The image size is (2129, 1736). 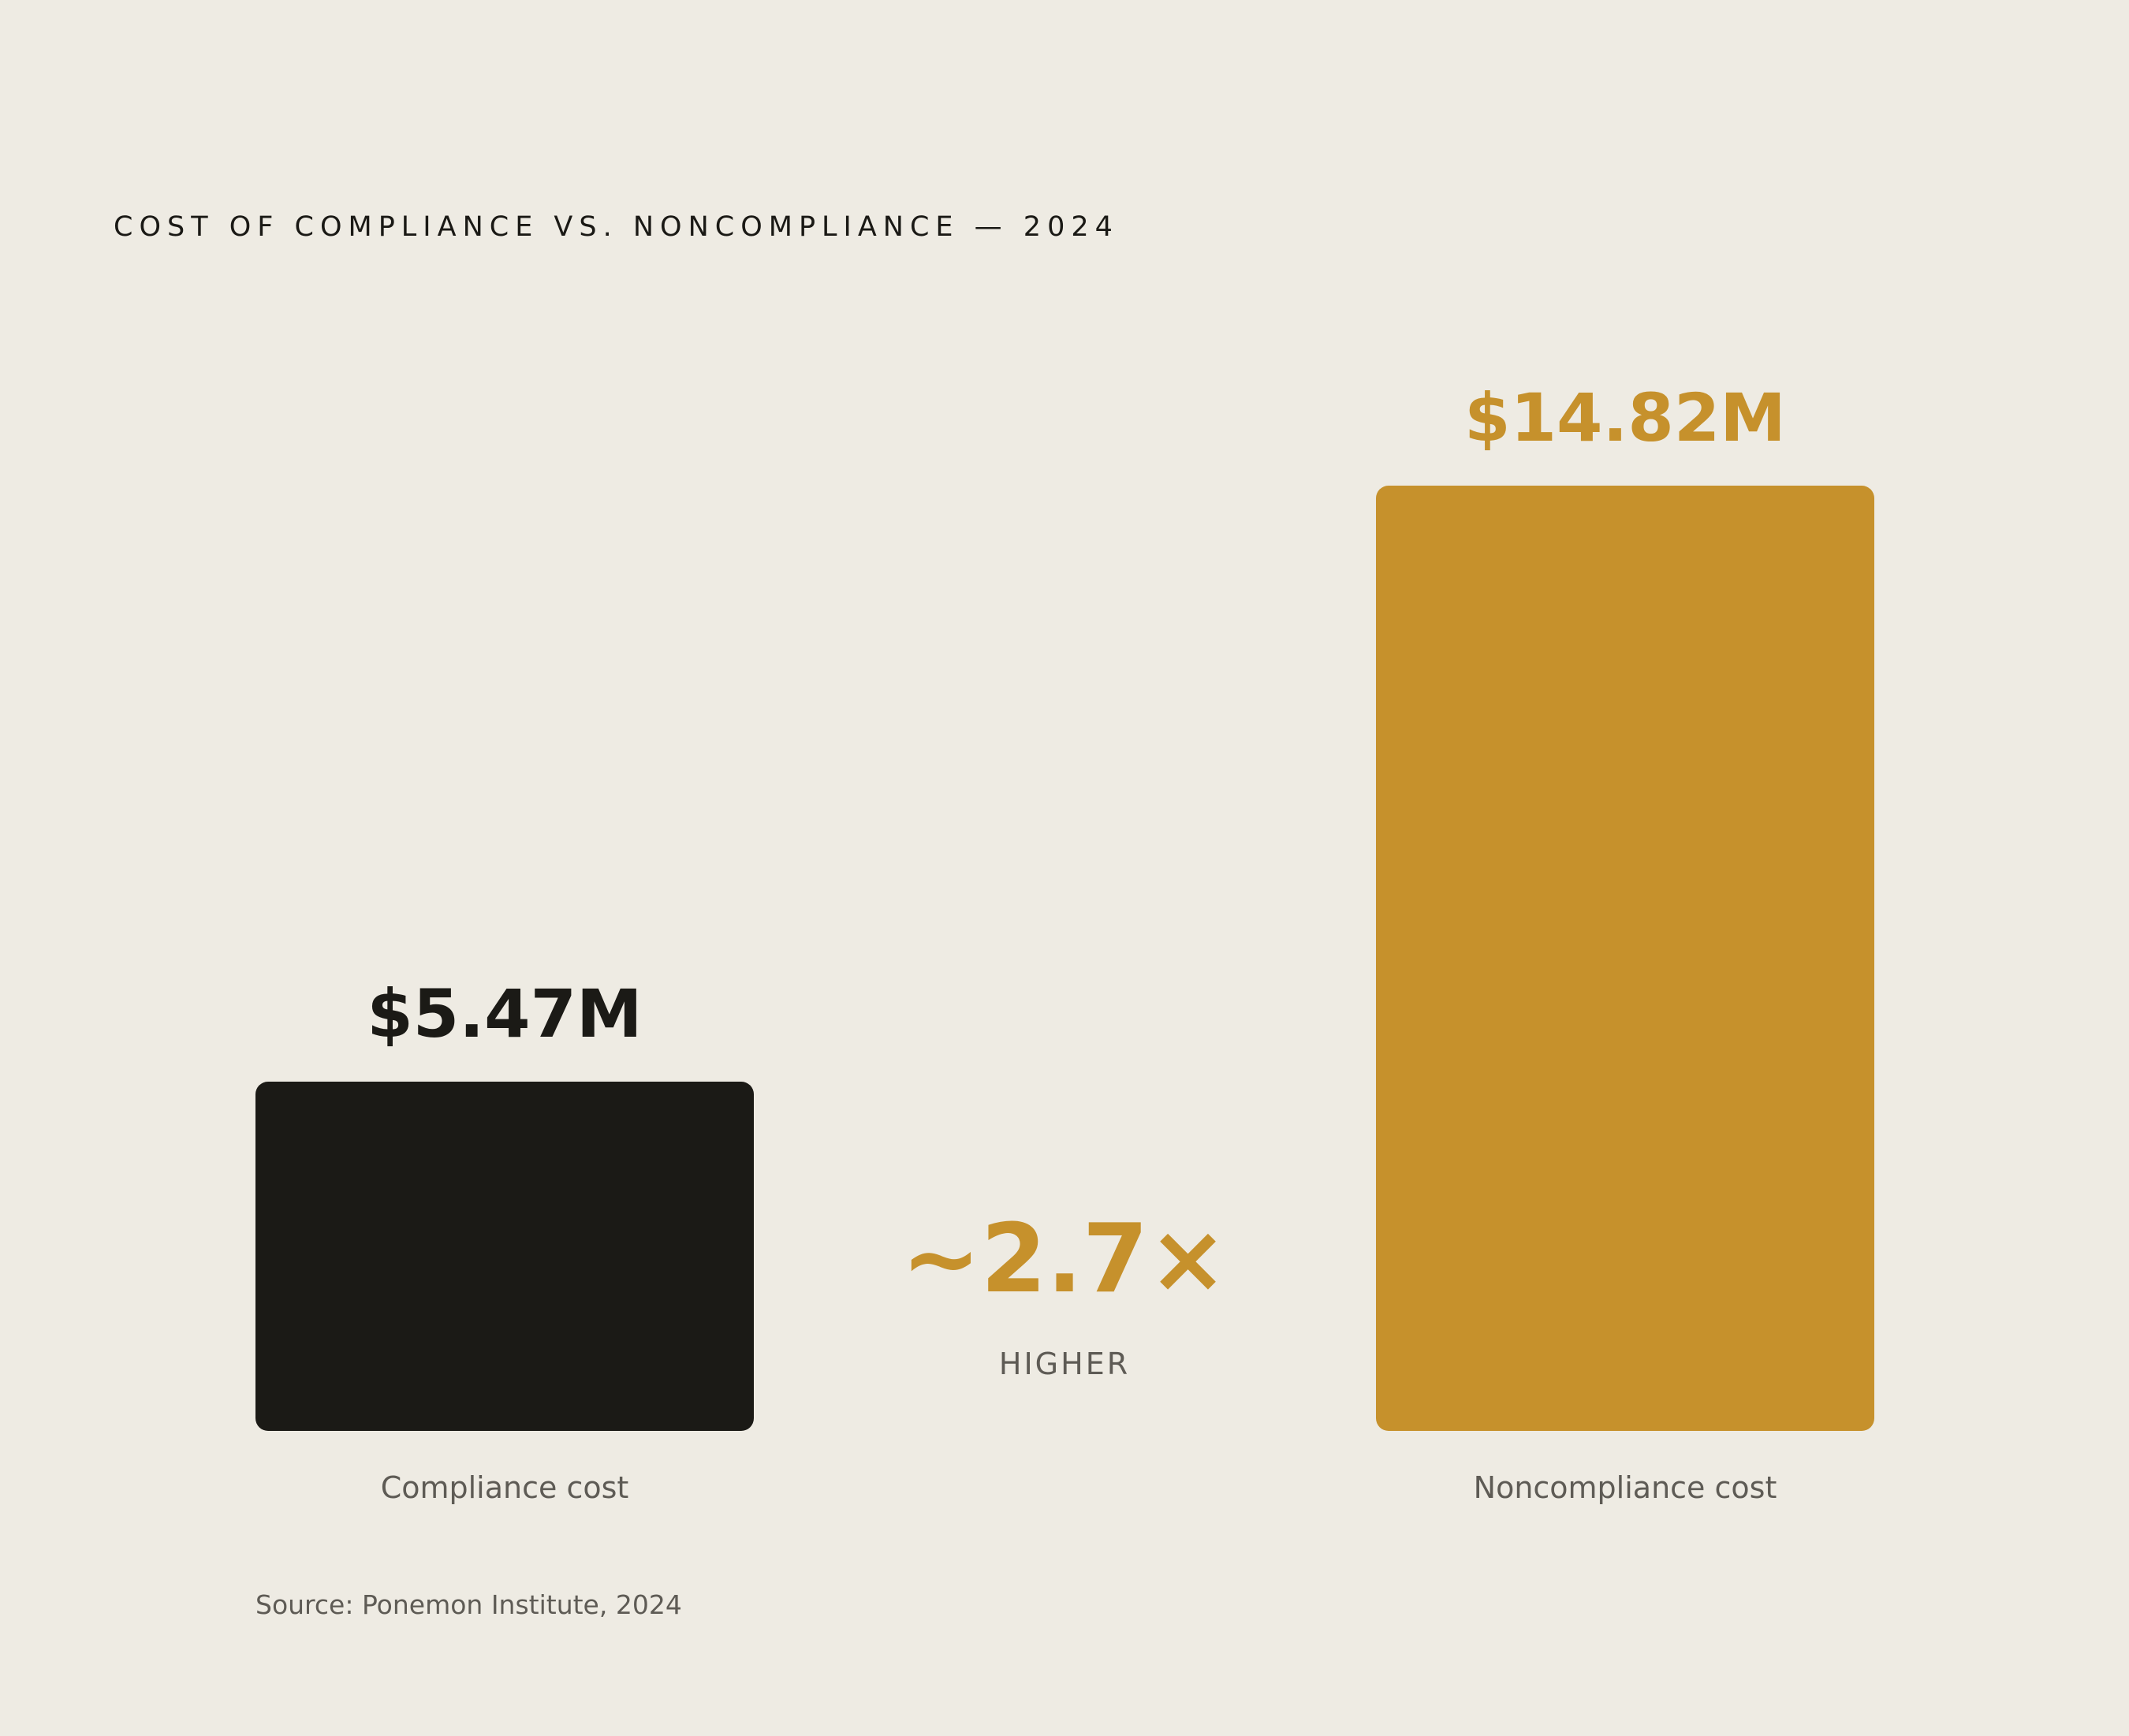 What do you see at coordinates (505, 1014) in the screenshot?
I see `bar-value-label: $5.47M` at bounding box center [505, 1014].